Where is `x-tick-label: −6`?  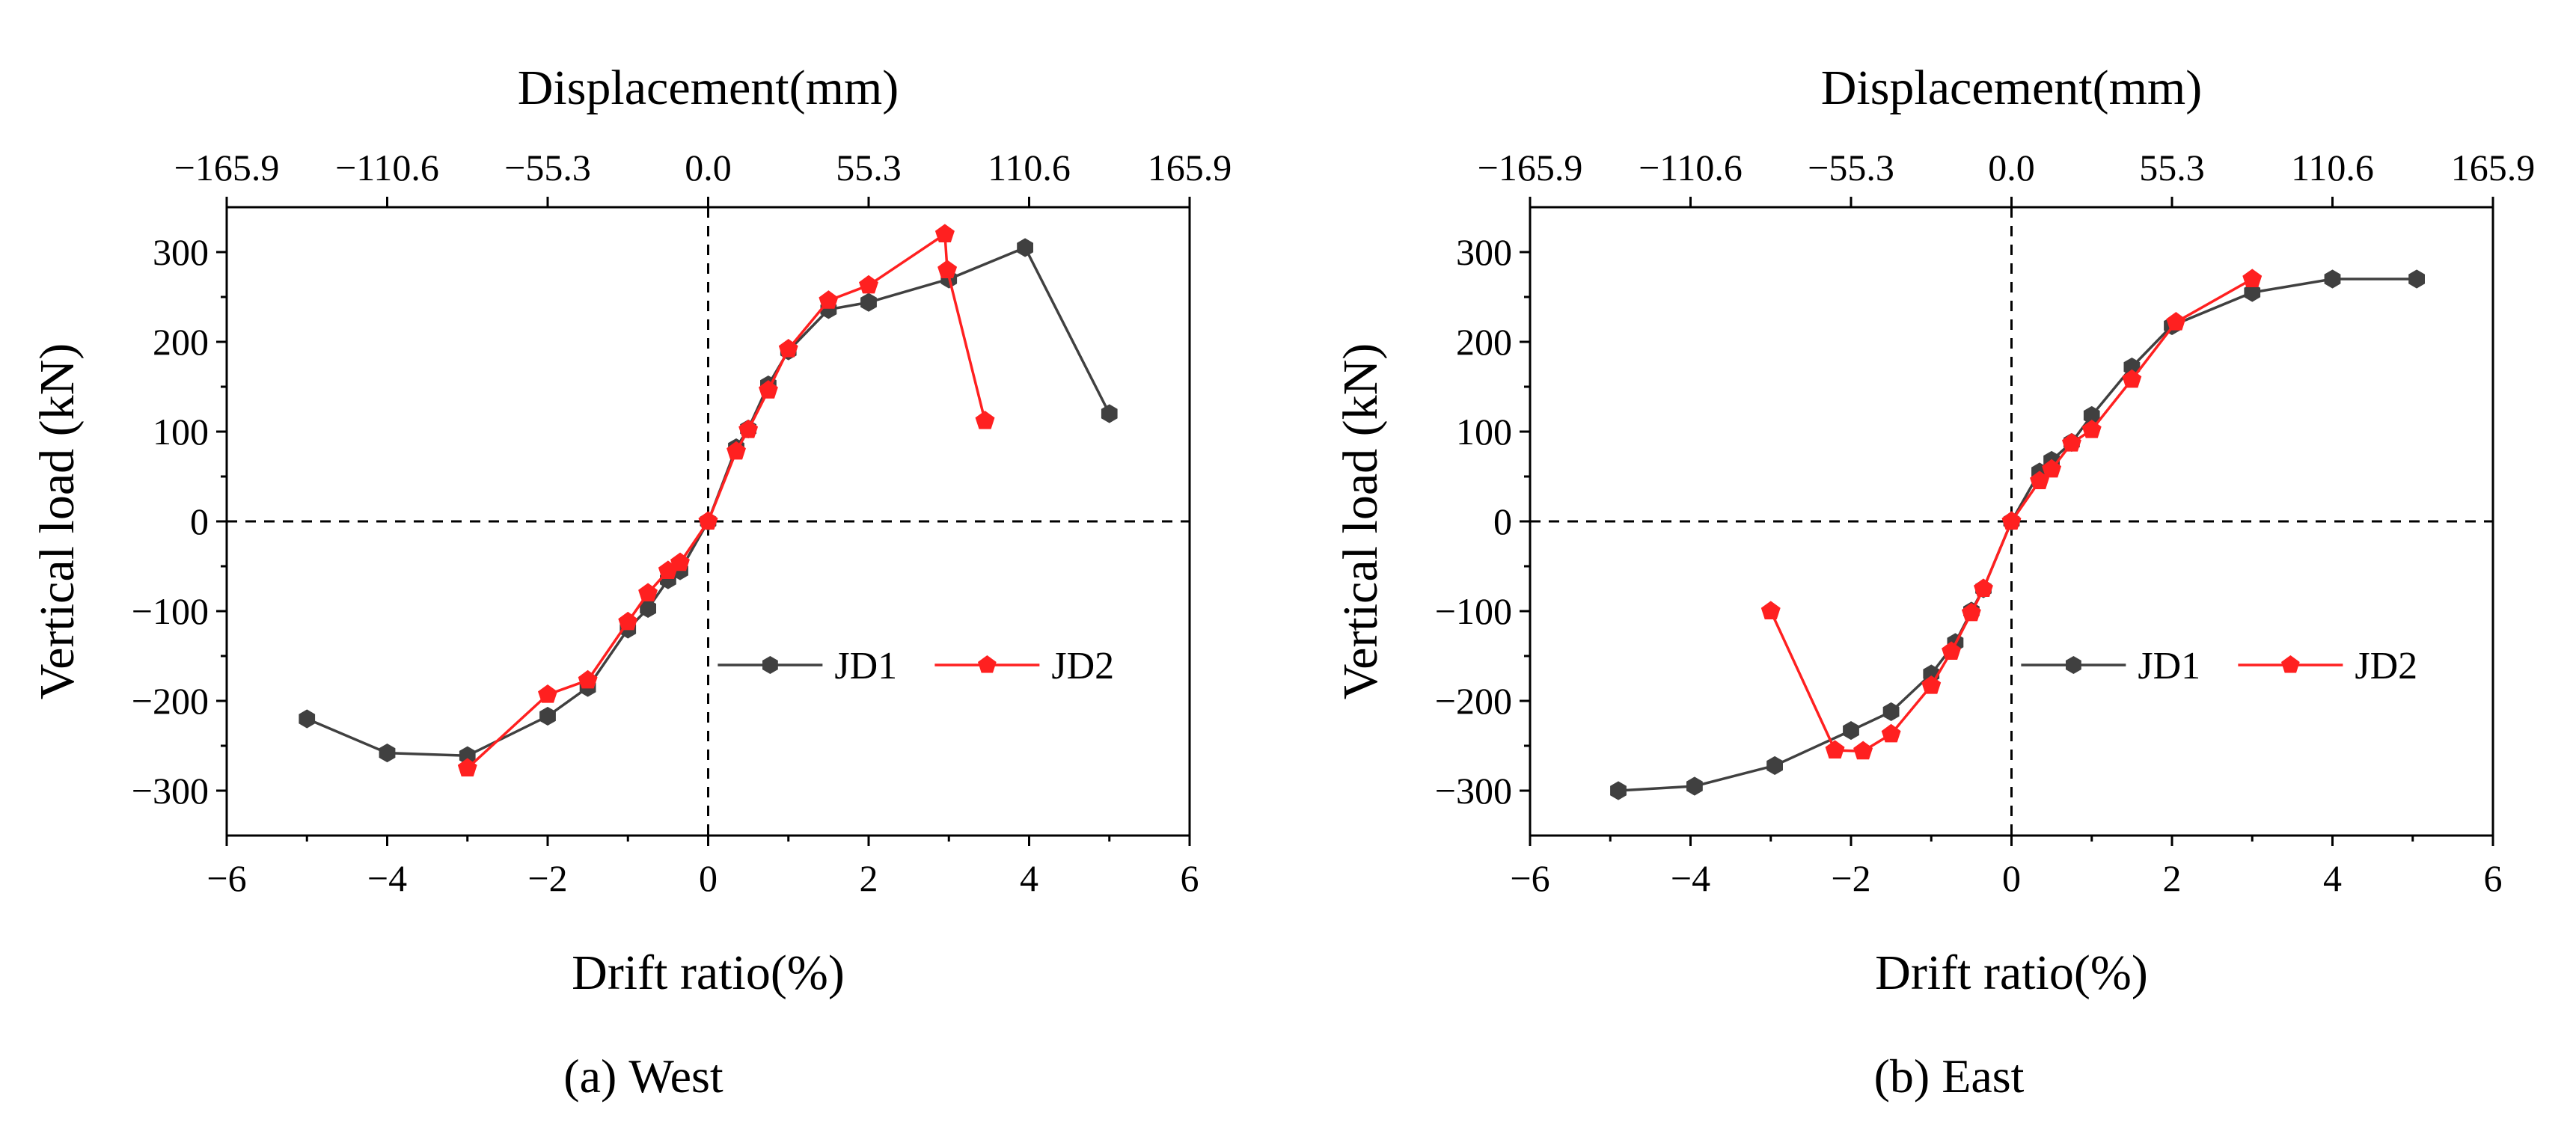 x-tick-label: −6 is located at coordinates (1529, 878).